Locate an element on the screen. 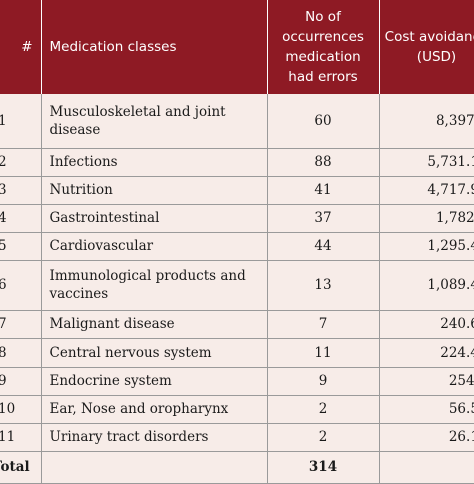 The width and height of the screenshot is (474, 484). table-row: 9 Endocrine system 9 254.8 is located at coordinates (237, 381).